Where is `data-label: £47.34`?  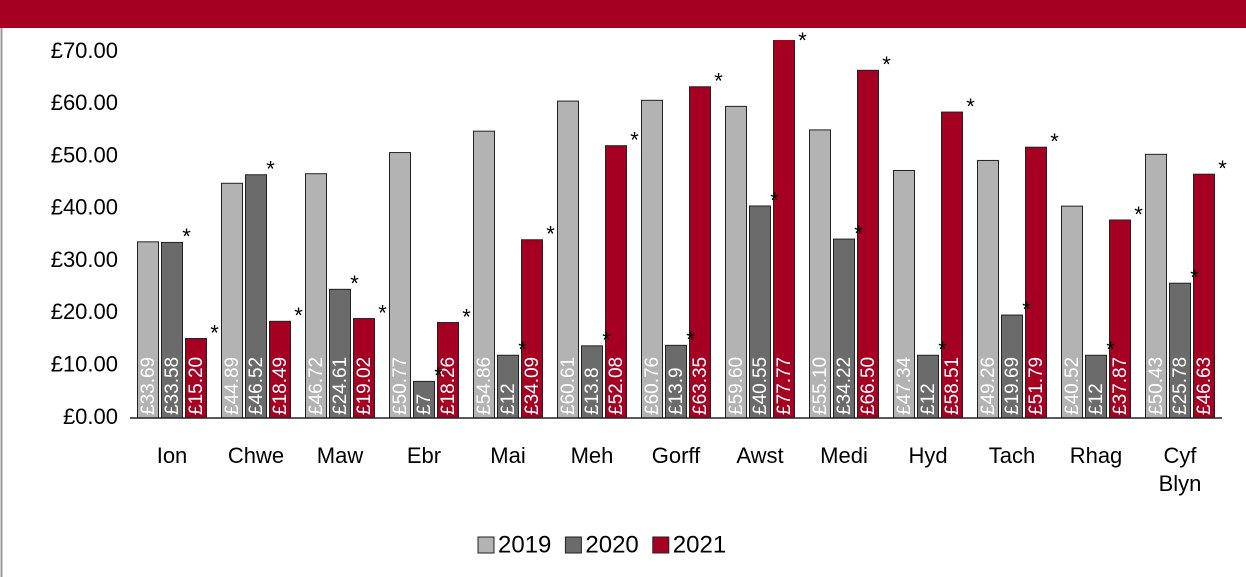 data-label: £47.34 is located at coordinates (904, 385).